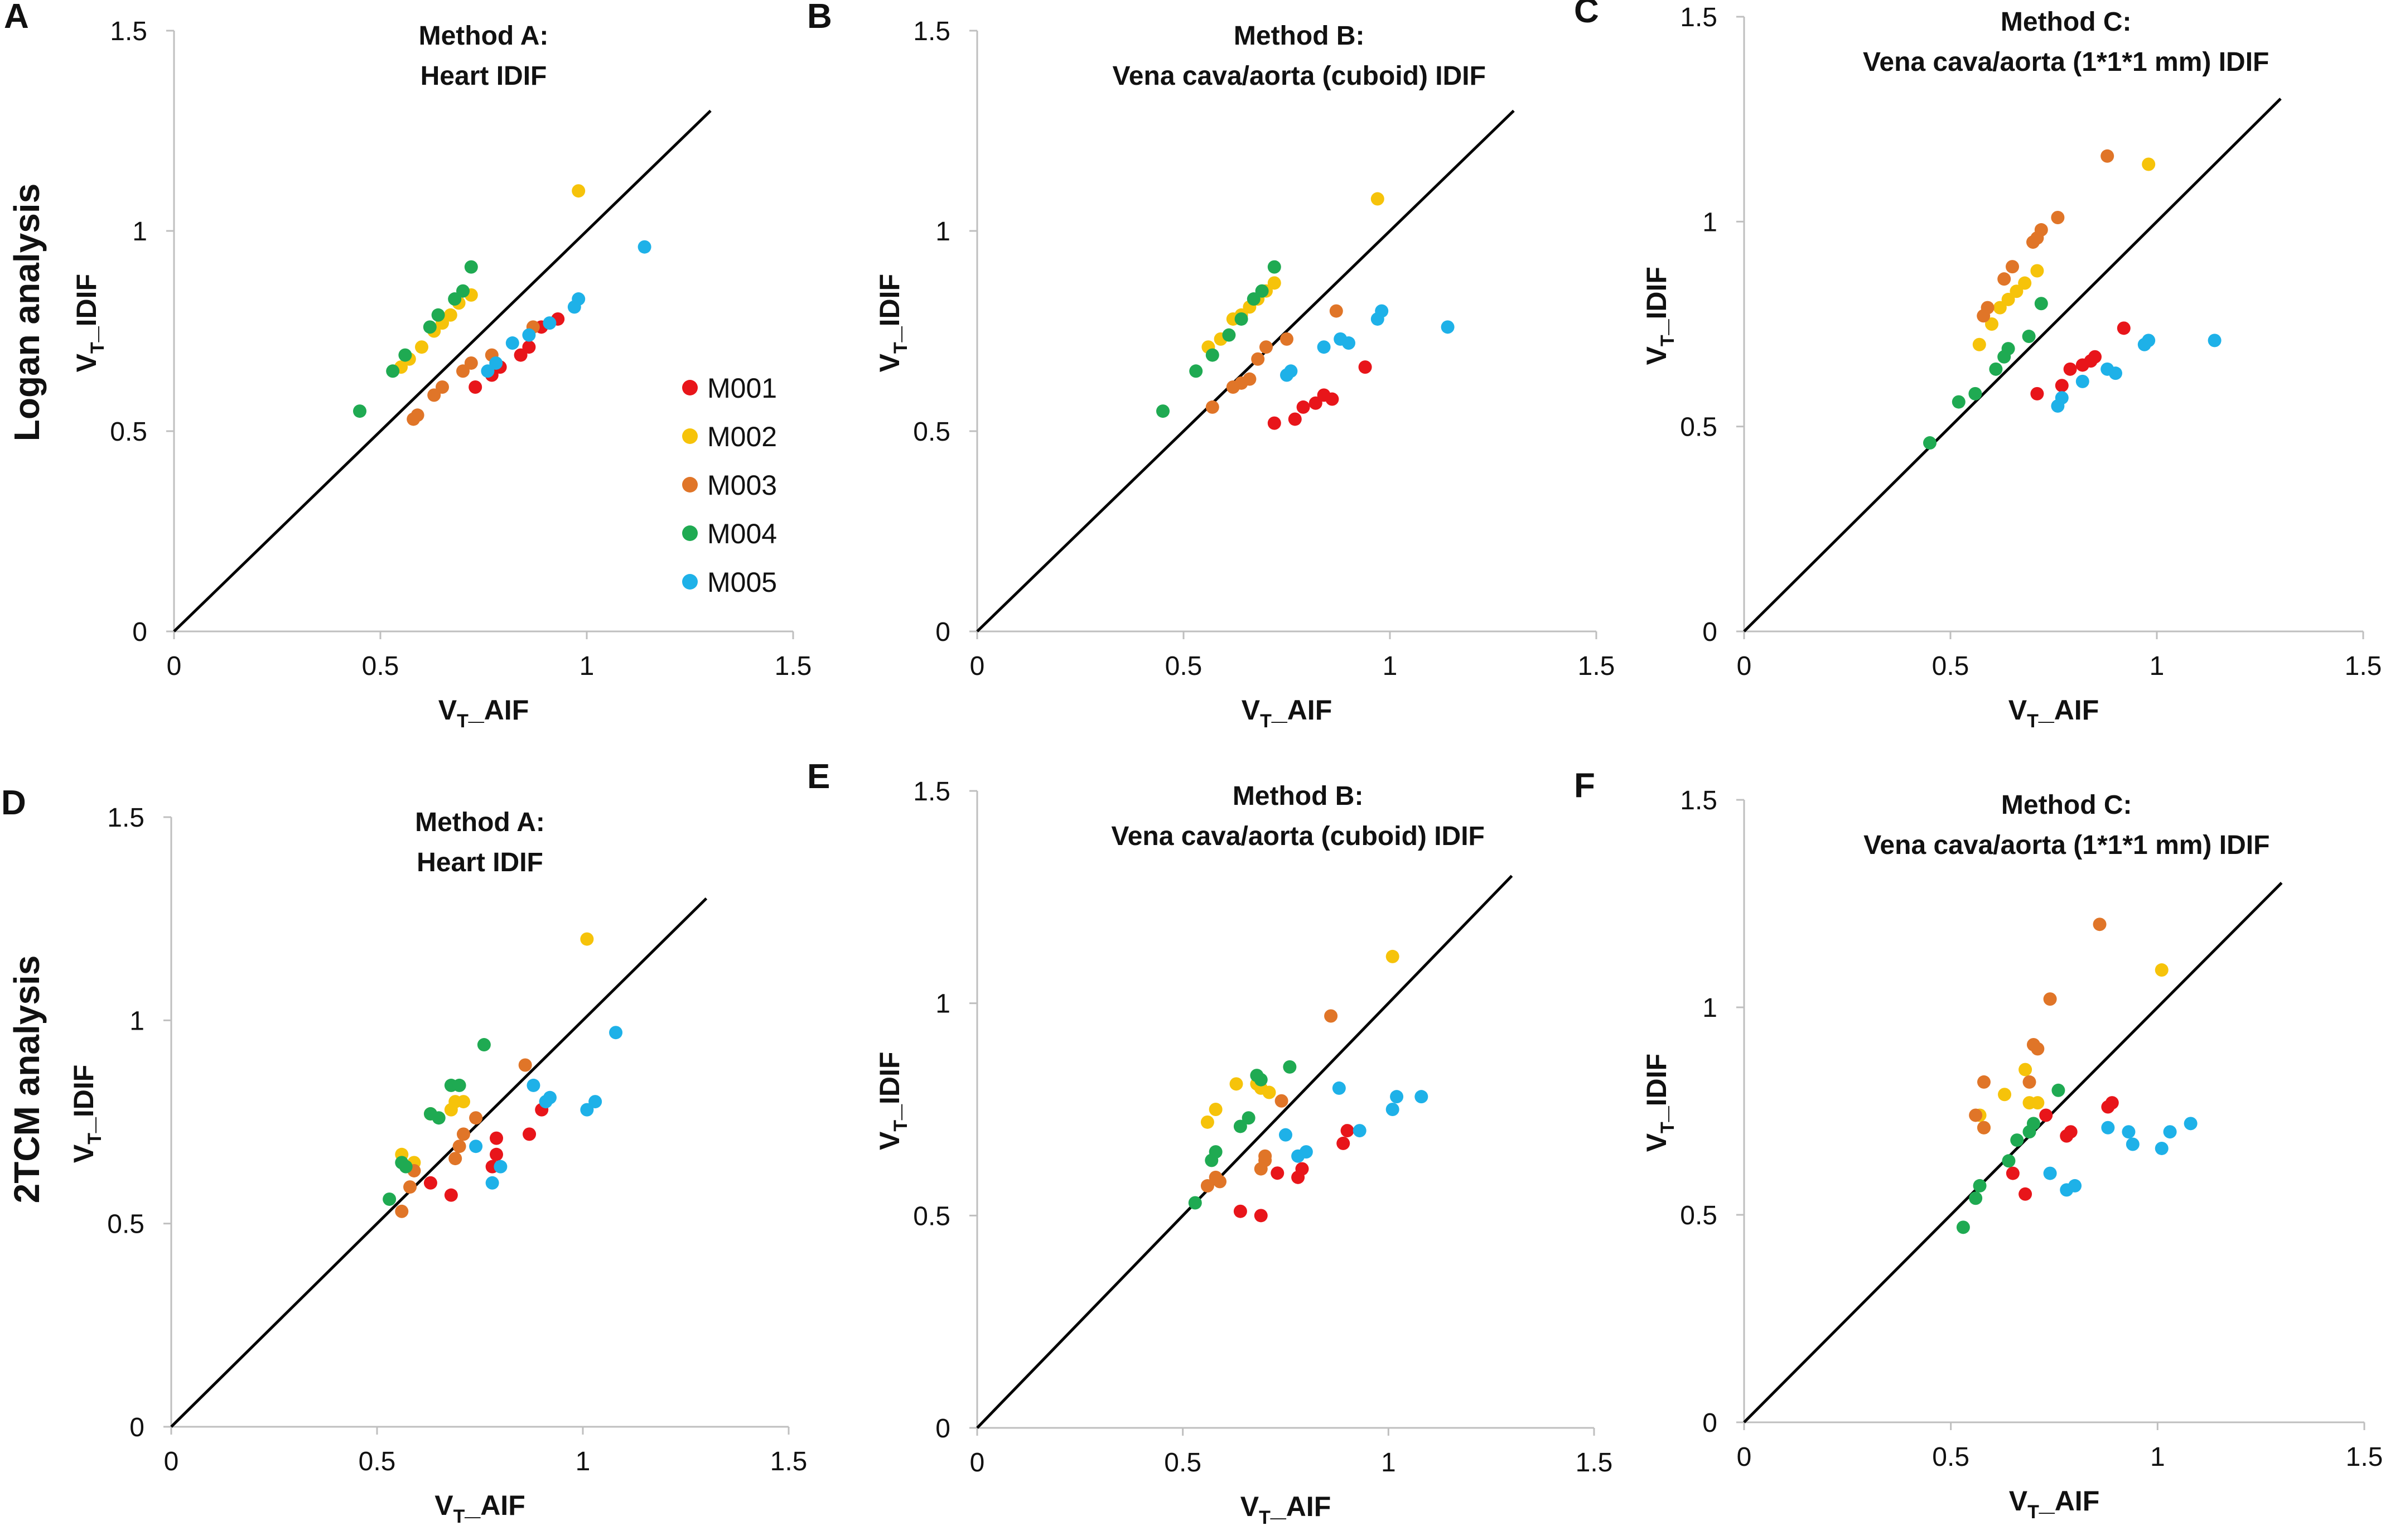  I want to click on chart-title-line-2: Heart IDIF, so click(484, 76).